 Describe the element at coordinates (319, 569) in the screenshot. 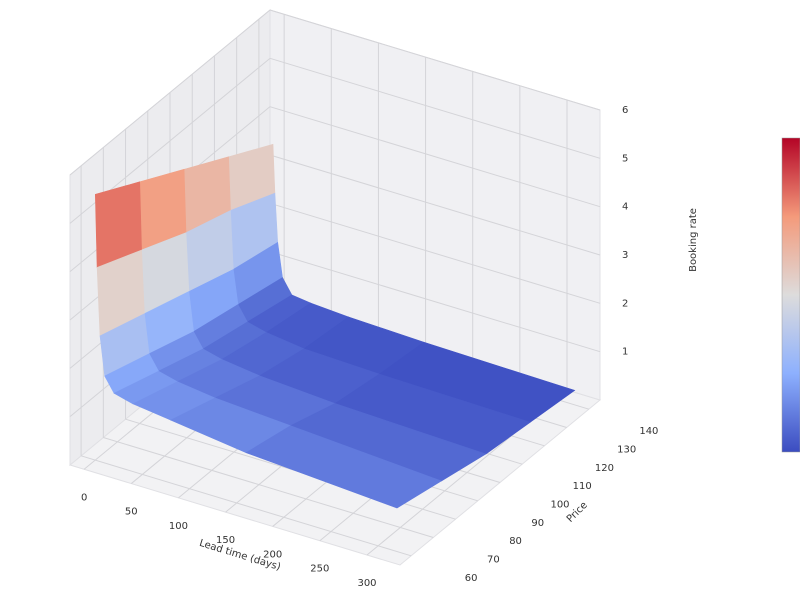

I see `x-tick-label: 250` at that location.